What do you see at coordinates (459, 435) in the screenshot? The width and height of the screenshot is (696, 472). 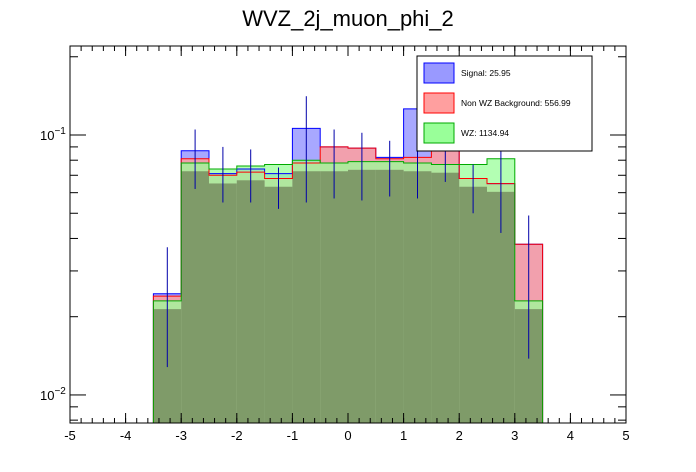 I see `x-tick-label: 2` at bounding box center [459, 435].